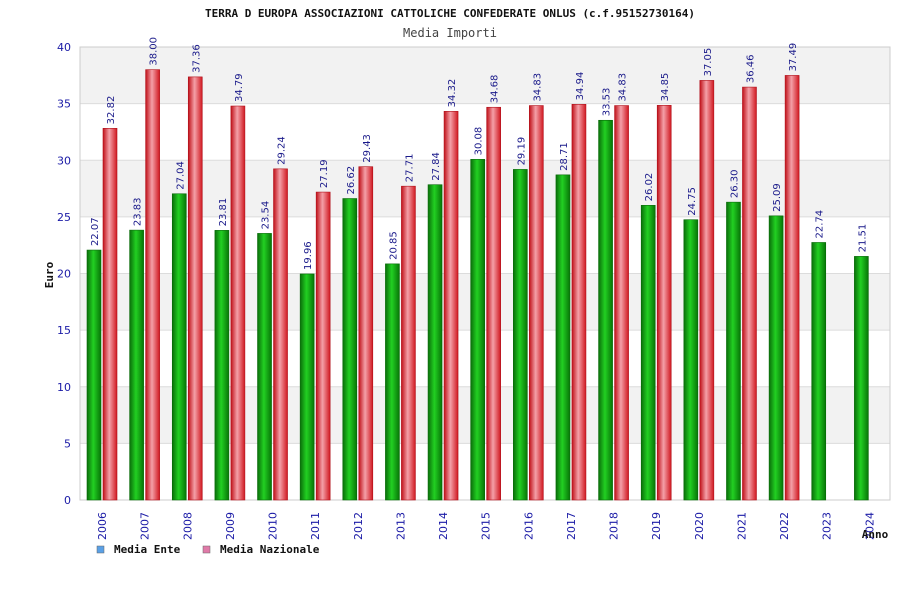  Describe the element at coordinates (64, 47) in the screenshot. I see `y-tick-label: 40` at that location.